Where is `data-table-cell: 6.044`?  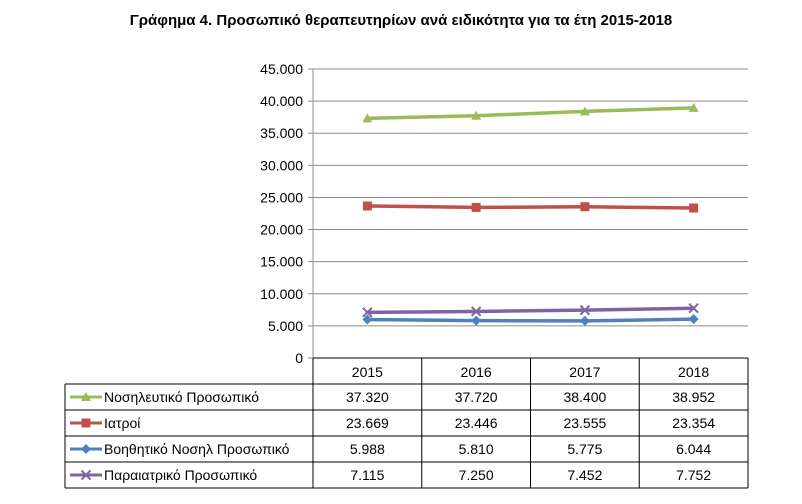 data-table-cell: 6.044 is located at coordinates (693, 449).